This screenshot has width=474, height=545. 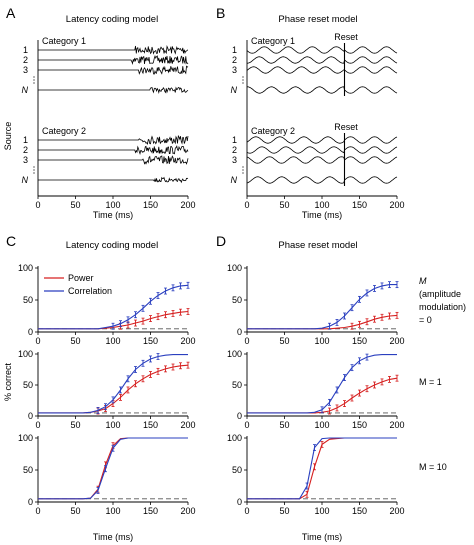 I want to click on panel-a-category-1-label: Category 1, so click(x=64, y=41).